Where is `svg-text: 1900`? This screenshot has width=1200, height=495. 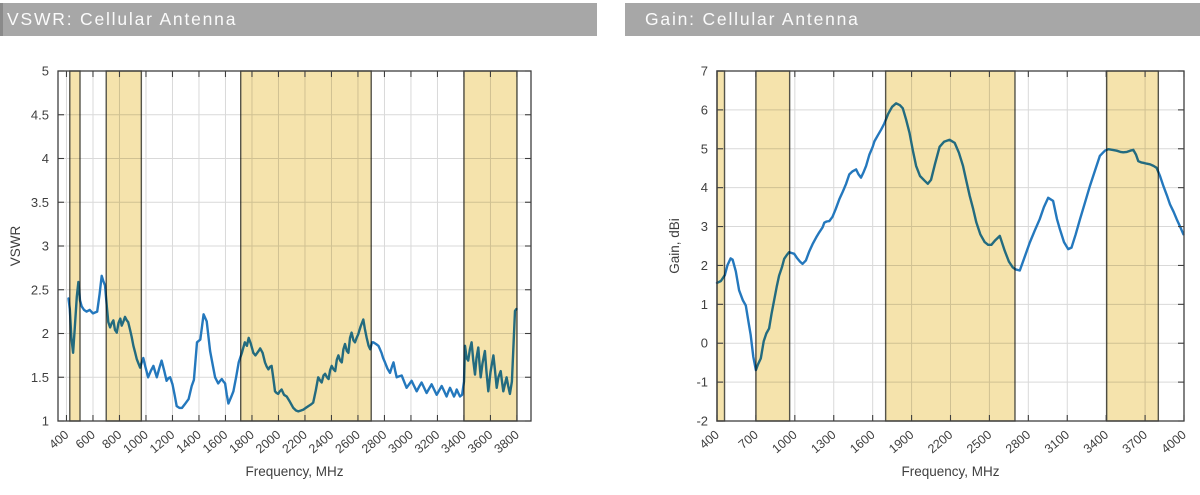
svg-text: 1900 is located at coordinates (901, 442).